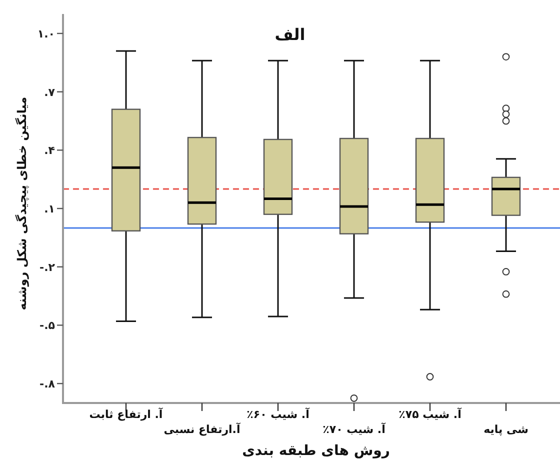  Describe the element at coordinates (316, 451) in the screenshot. I see `x-axis-title: روش های طبقه بندی` at that location.